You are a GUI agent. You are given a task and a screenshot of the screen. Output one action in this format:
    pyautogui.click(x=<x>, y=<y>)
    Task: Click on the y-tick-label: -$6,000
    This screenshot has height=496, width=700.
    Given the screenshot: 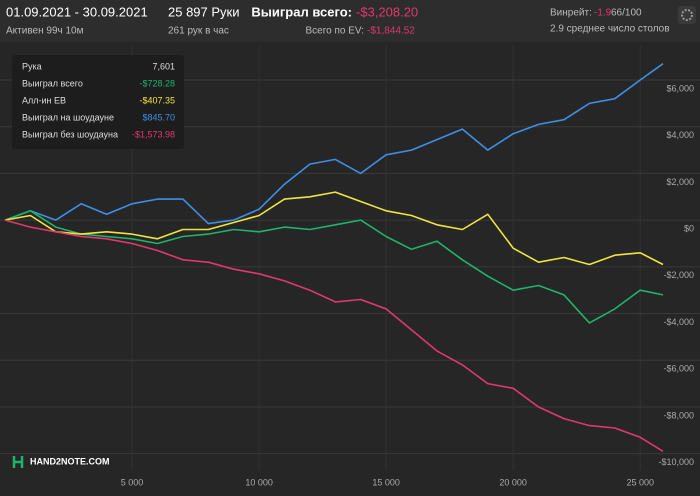 What is the action you would take?
    pyautogui.click(x=678, y=369)
    